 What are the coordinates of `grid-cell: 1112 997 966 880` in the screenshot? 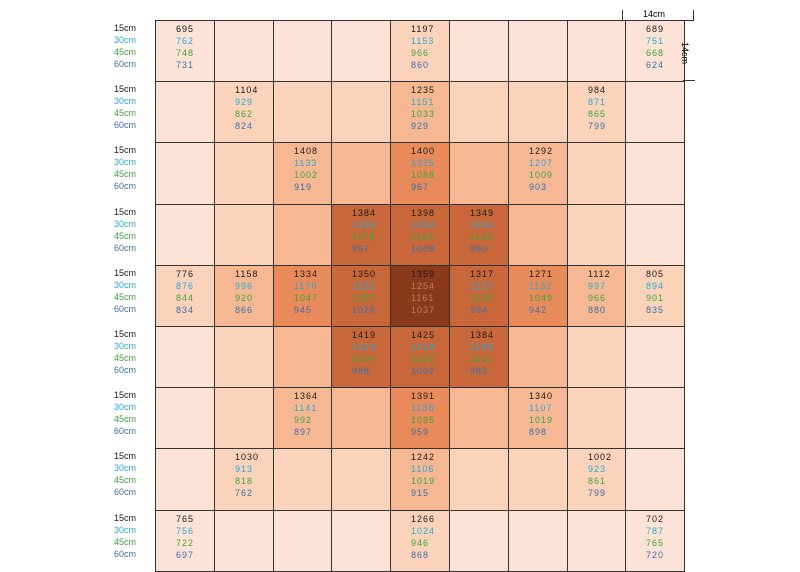 It's located at (596, 296).